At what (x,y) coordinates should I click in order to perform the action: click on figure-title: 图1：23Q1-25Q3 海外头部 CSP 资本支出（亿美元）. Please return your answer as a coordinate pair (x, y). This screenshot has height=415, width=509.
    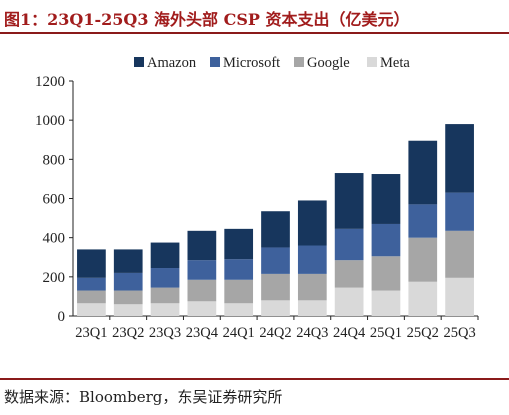
    Looking at the image, I should click on (207, 19).